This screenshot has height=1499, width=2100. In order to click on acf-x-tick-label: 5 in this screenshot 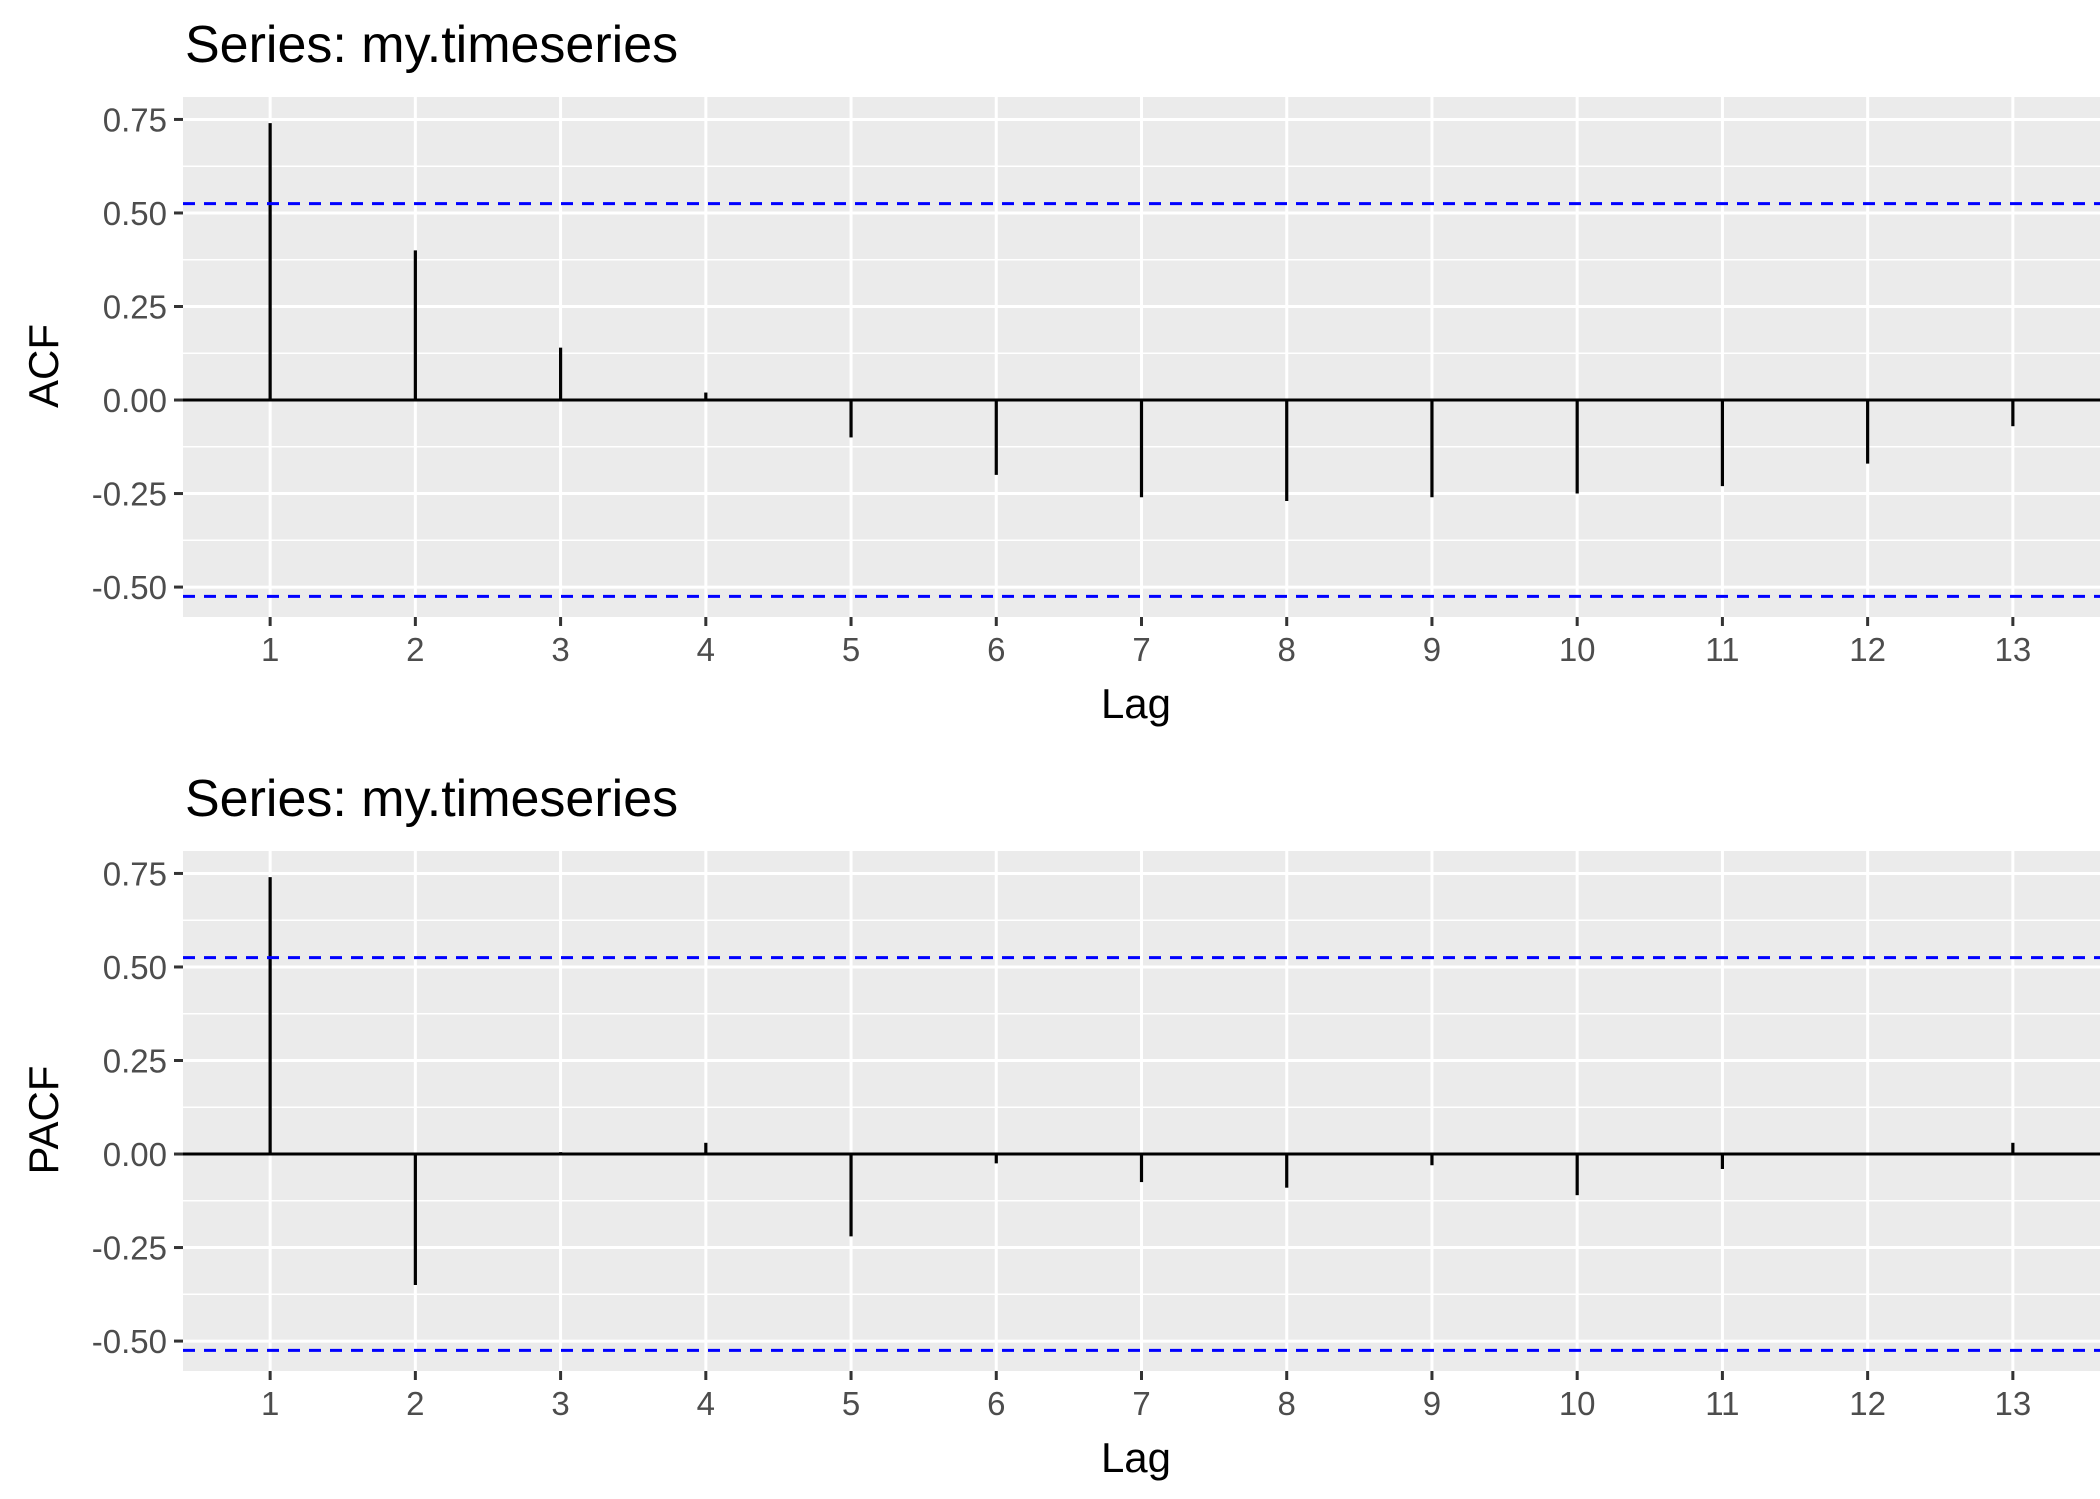, I will do `click(851, 649)`.